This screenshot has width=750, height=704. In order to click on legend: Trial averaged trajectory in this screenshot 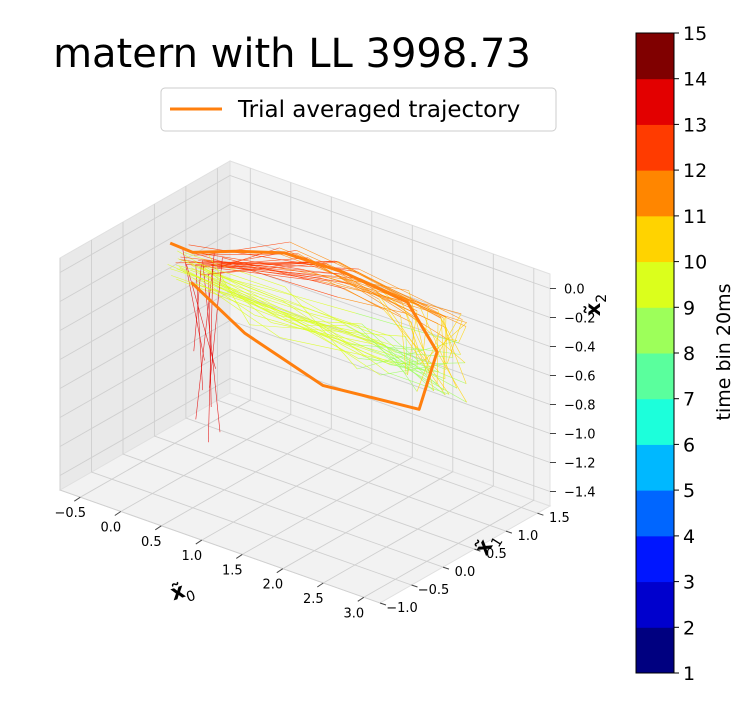, I will do `click(358, 109)`.